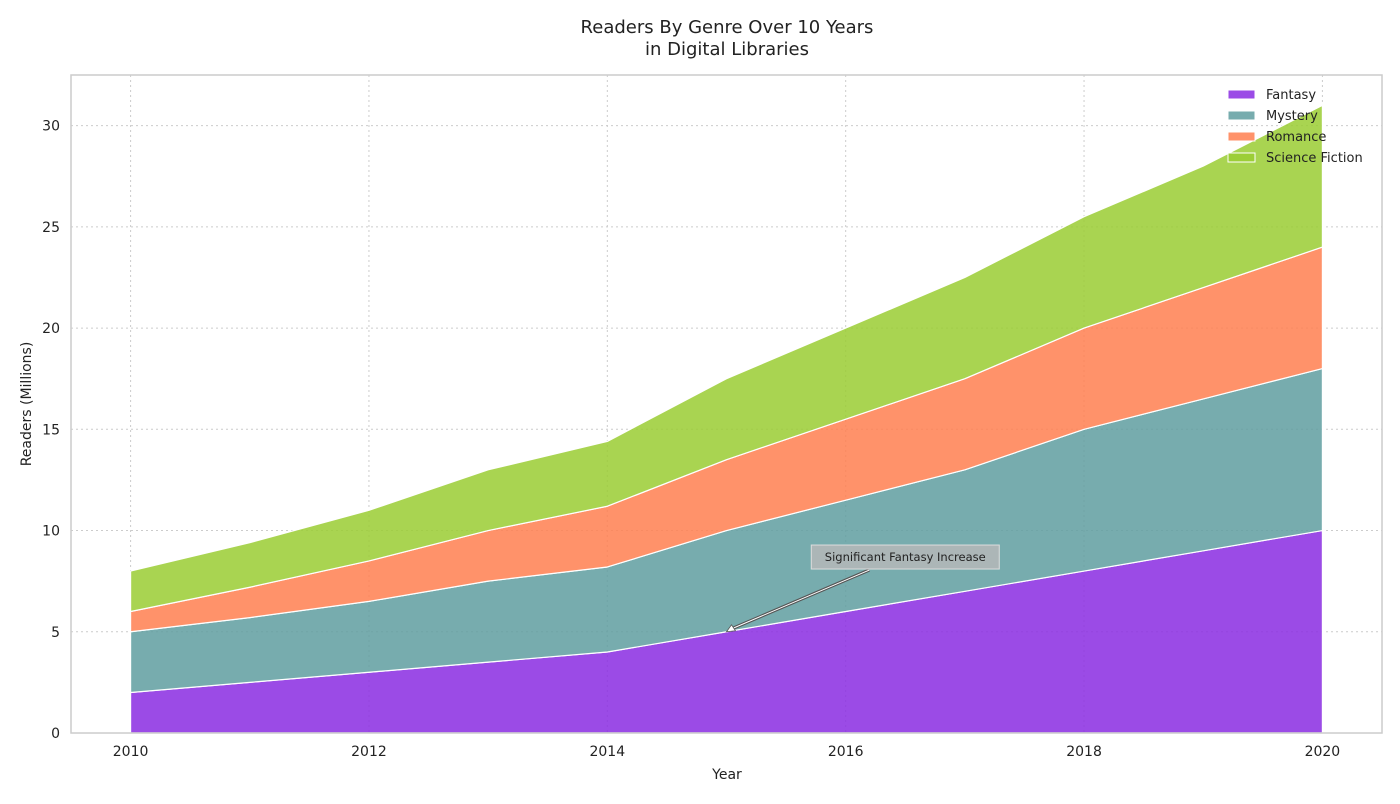  Describe the element at coordinates (799, 600) in the screenshot. I see `annotation-arrow-highlight` at that location.